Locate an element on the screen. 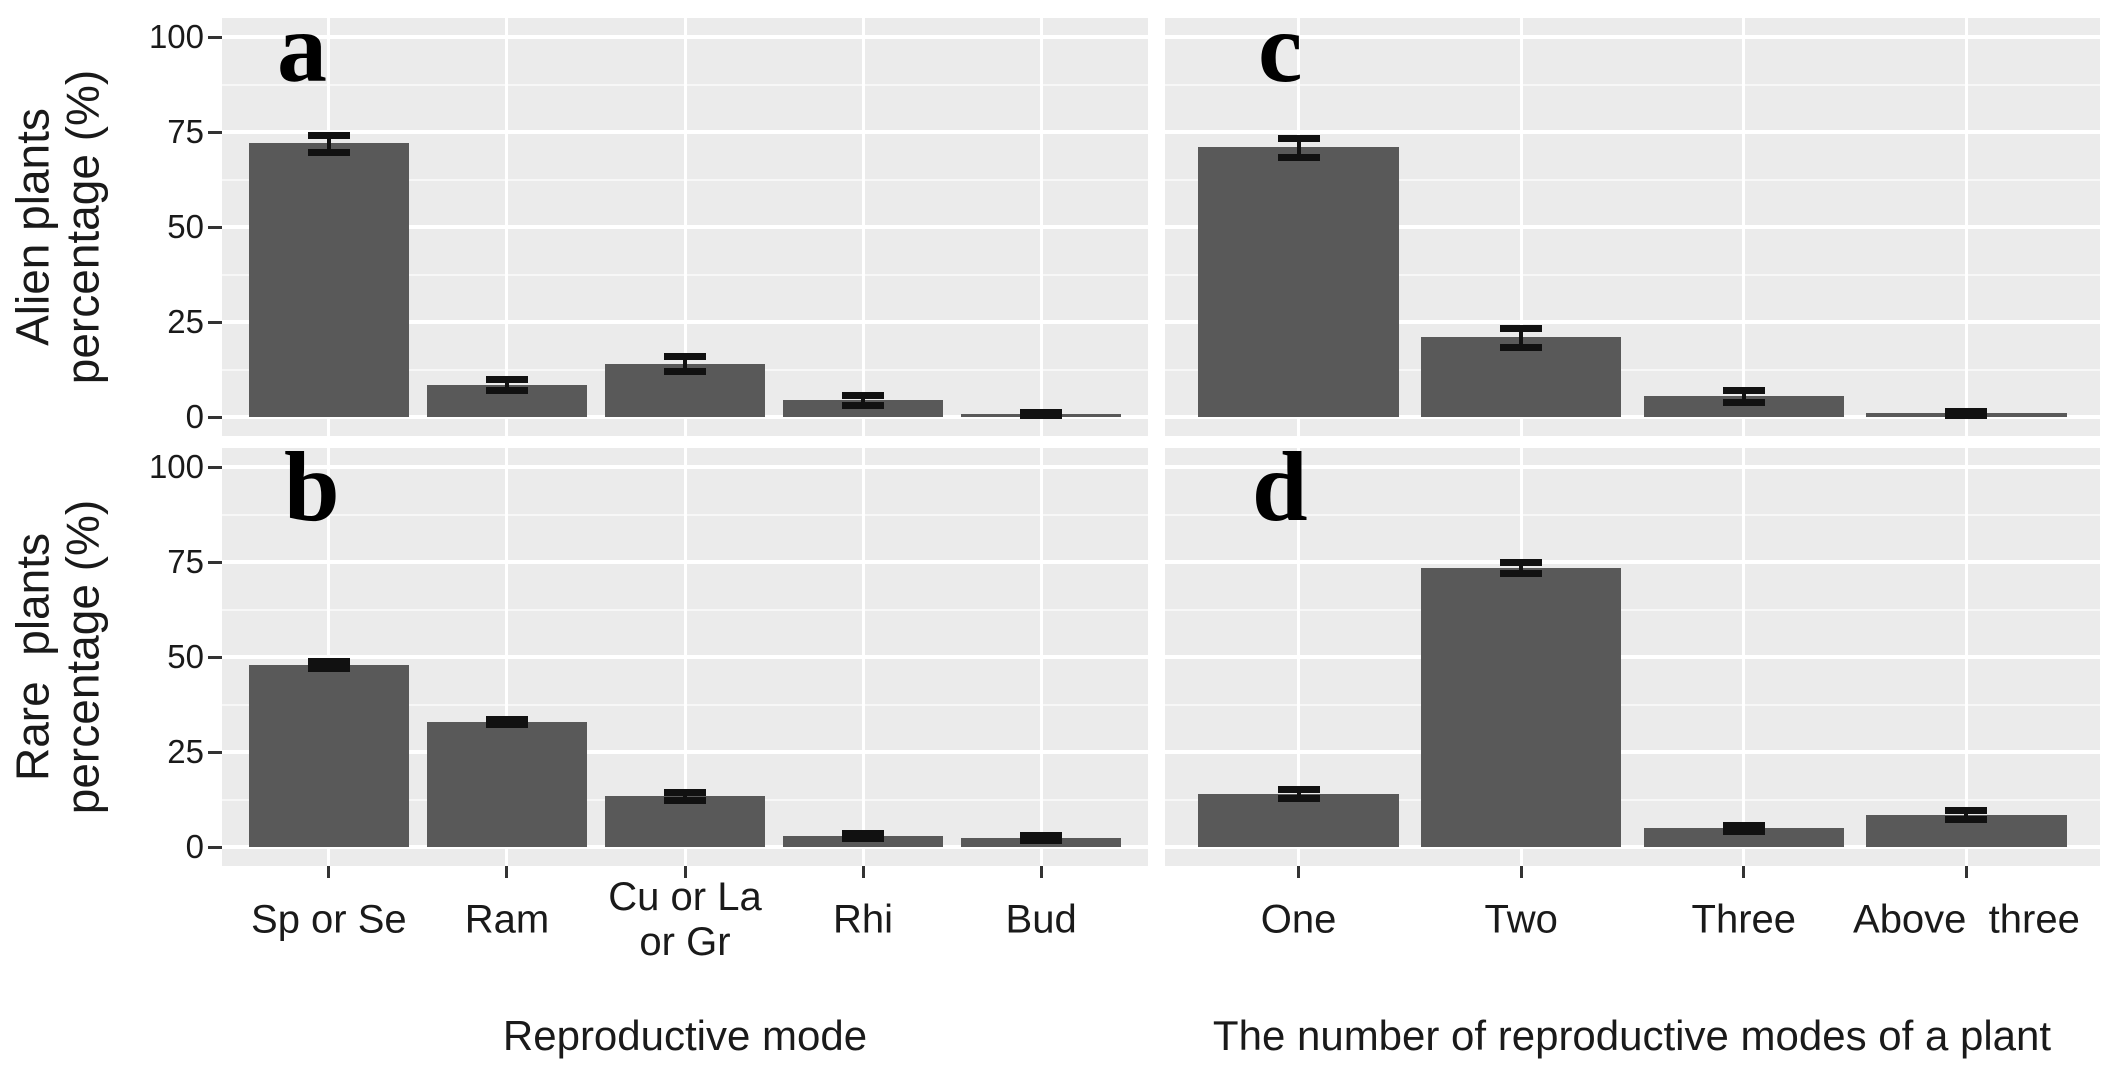 Image resolution: width=2113 pixels, height=1075 pixels. y-tick-label-100: 100 is located at coordinates (176, 466).